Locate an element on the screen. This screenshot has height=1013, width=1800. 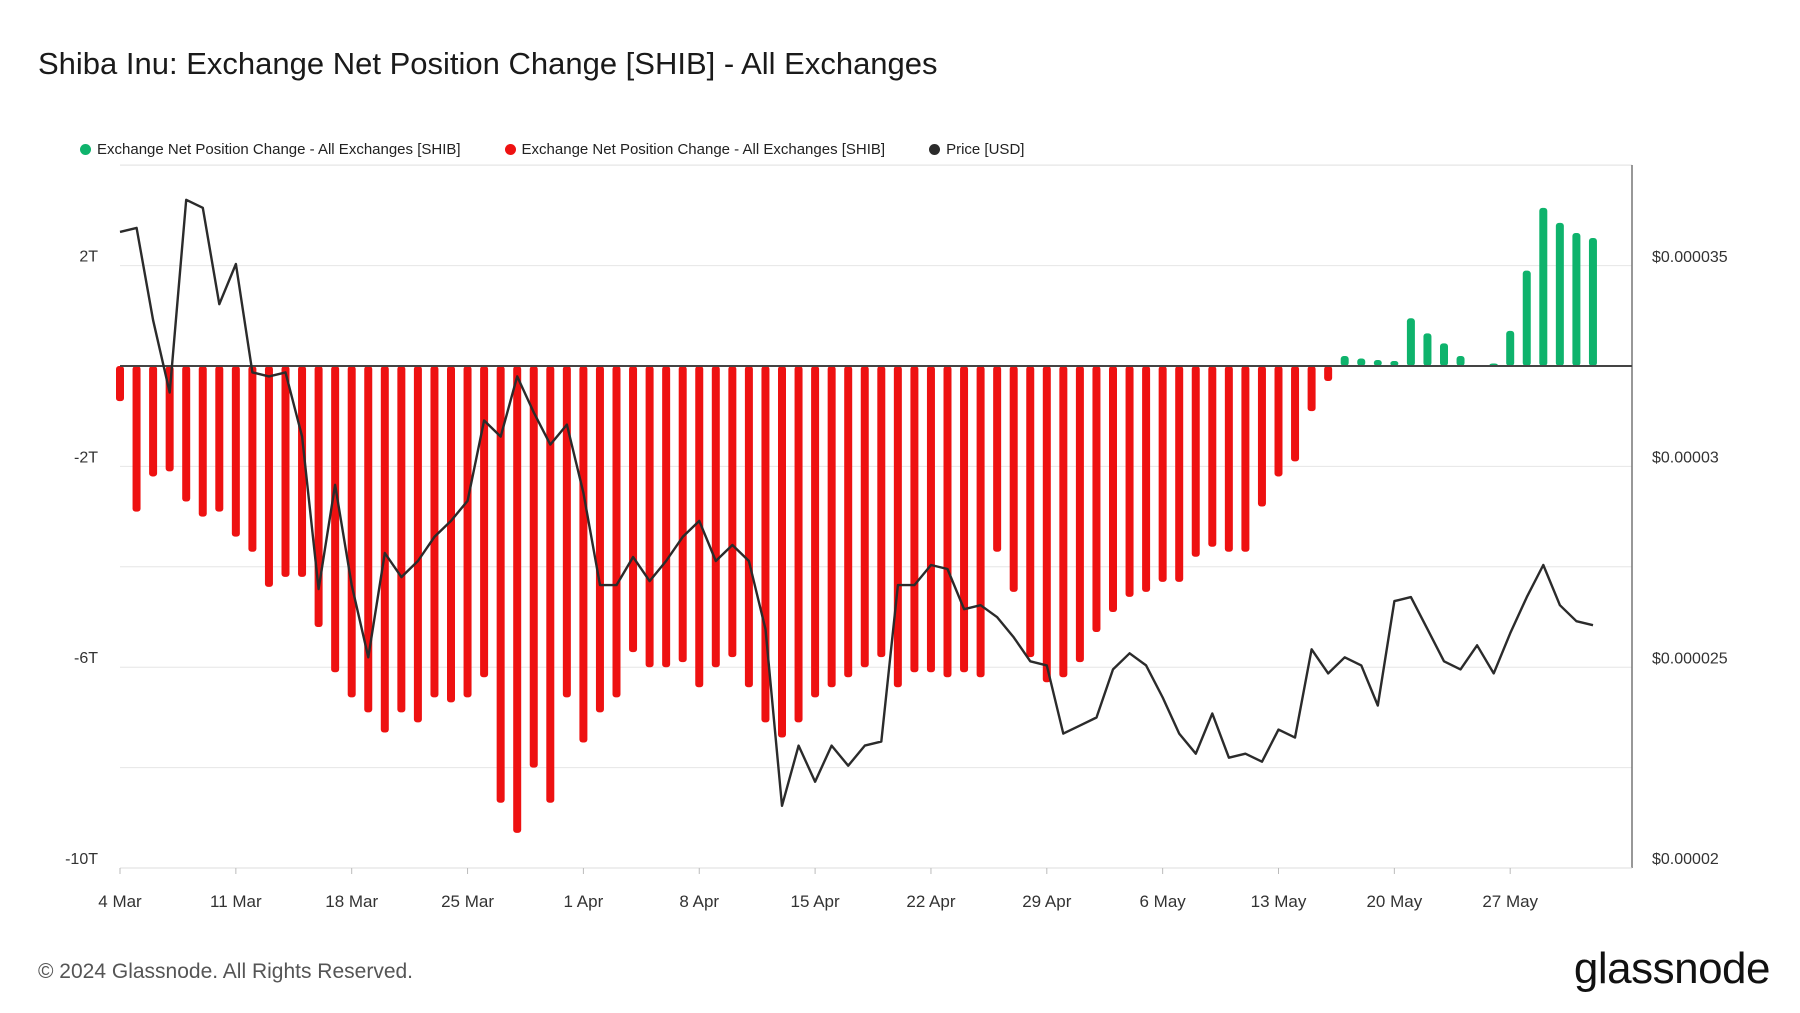
x-tick-label: 6 May is located at coordinates (1163, 901).